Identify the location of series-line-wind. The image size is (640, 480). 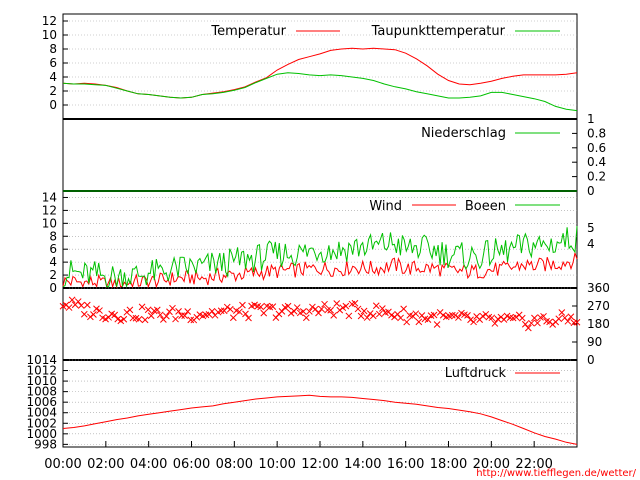
(320, 270).